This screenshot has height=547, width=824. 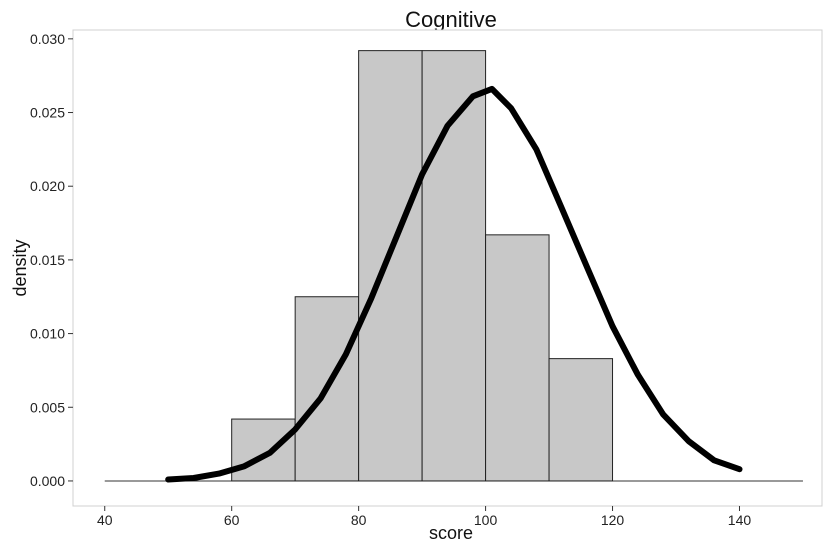 What do you see at coordinates (105, 520) in the screenshot?
I see `x-tick-label: 40` at bounding box center [105, 520].